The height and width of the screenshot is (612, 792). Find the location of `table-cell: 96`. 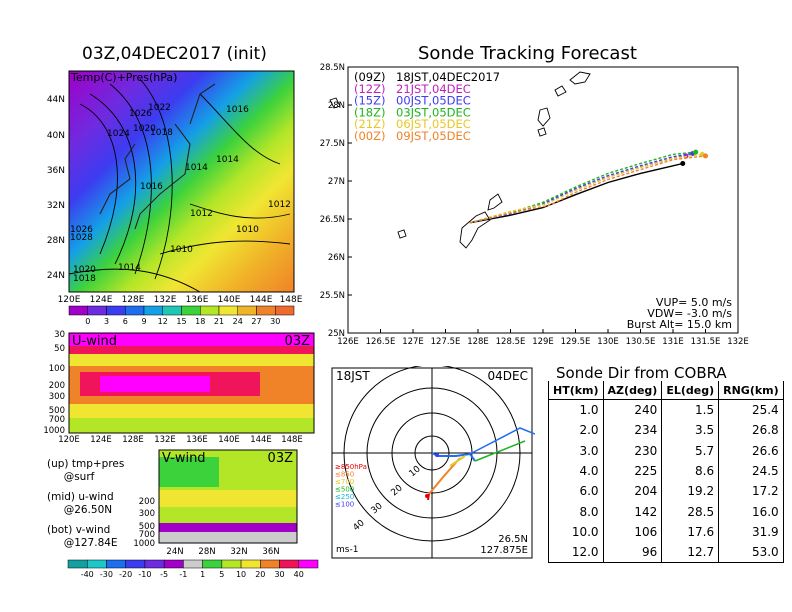

table-cell: 96 is located at coordinates (632, 553).